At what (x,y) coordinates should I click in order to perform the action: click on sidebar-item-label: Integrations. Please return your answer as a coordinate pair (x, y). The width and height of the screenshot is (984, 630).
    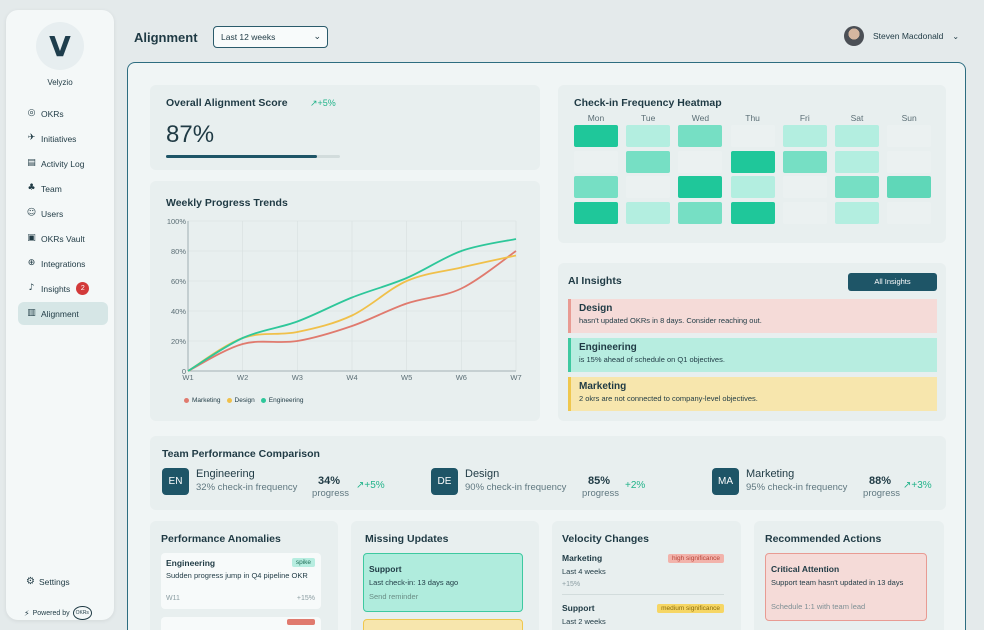
    Looking at the image, I should click on (63, 263).